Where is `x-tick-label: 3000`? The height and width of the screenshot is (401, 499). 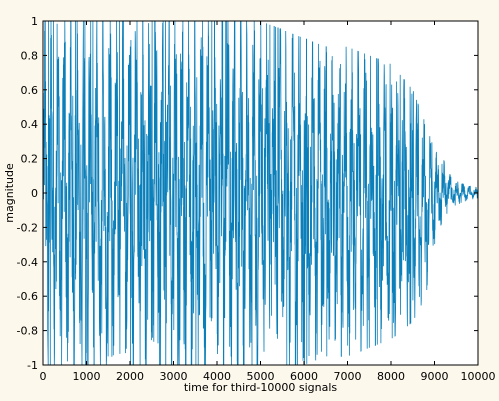 x-tick-label: 3000 is located at coordinates (174, 376).